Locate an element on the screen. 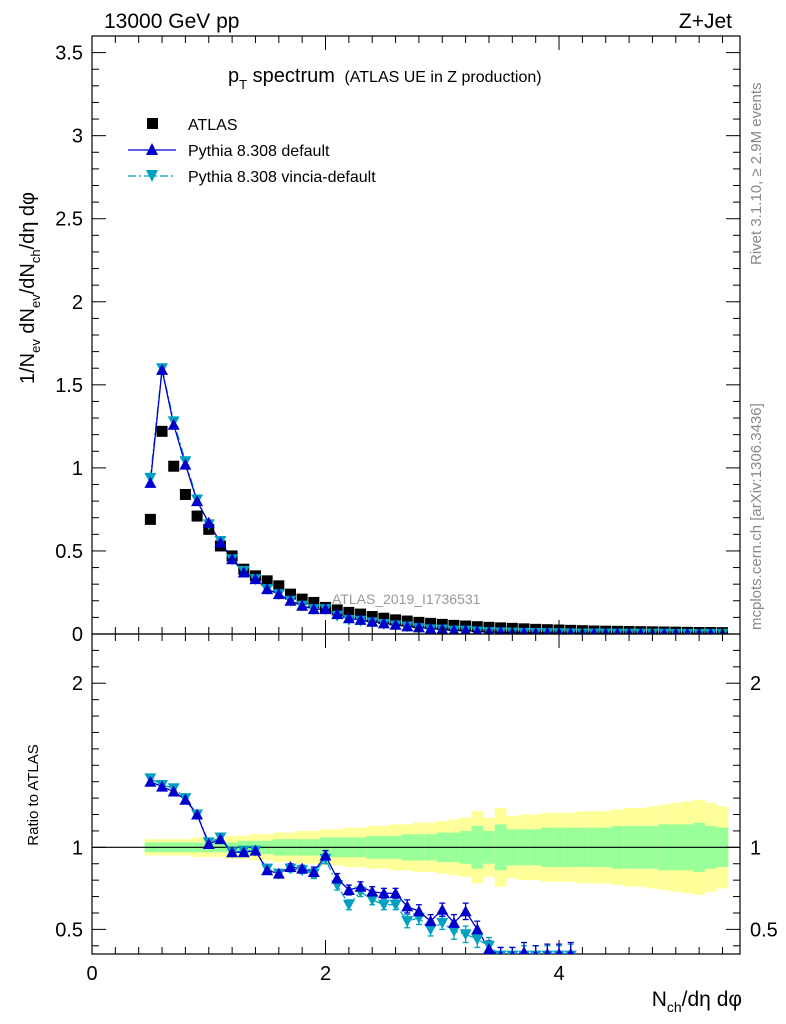 The width and height of the screenshot is (786, 1024). main-y-tick-label: 2.5 is located at coordinates (69, 220).